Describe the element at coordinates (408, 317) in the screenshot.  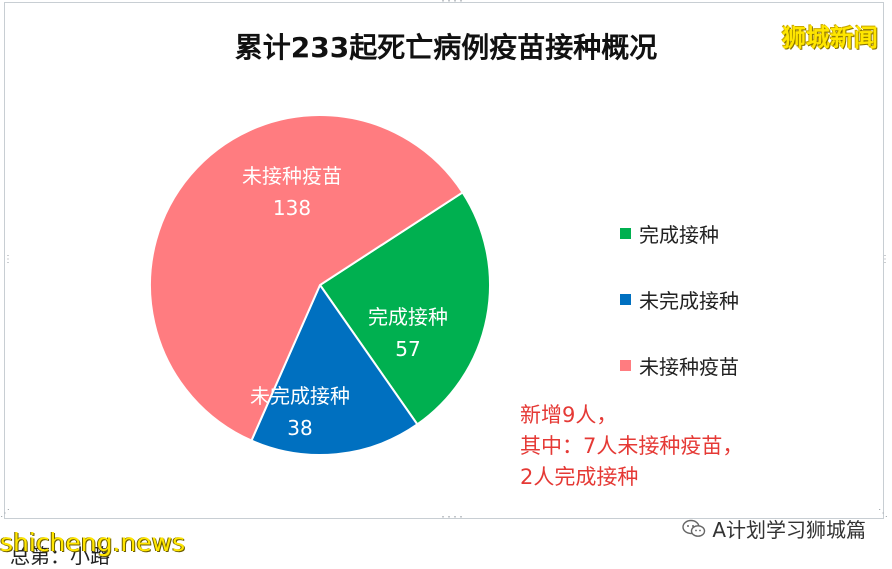
I see `slice-label-completed: 完成接种` at that location.